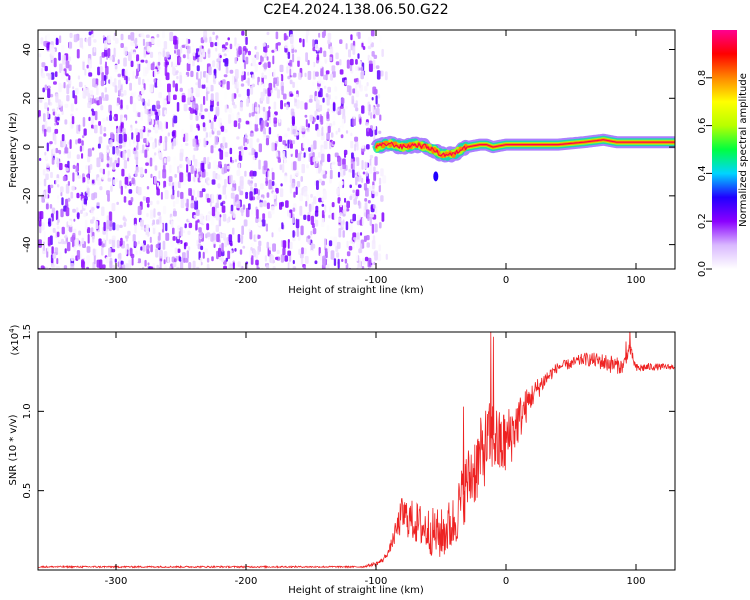 This screenshot has height=600, width=750. Describe the element at coordinates (13, 150) in the screenshot. I see `spectrogram-y-axis-label: Frequency (Hz)` at that location.